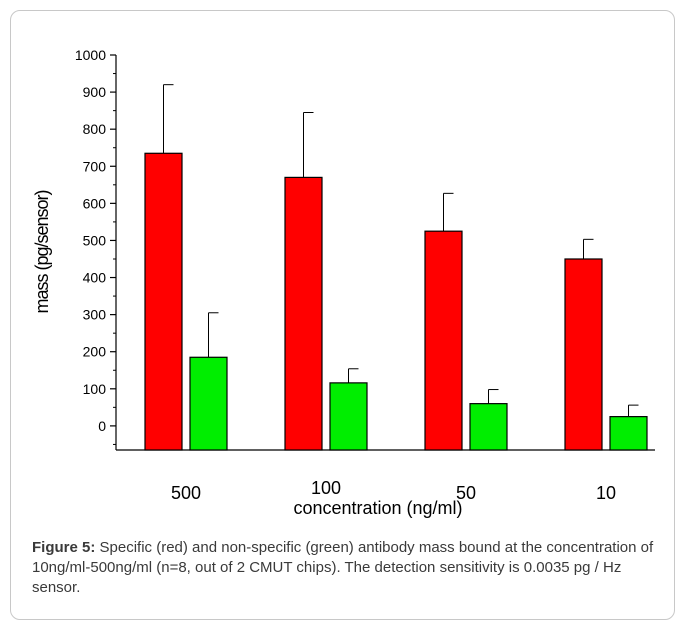 This screenshot has height=624, width=677. I want to click on y-tick-label: 400, so click(95, 278).